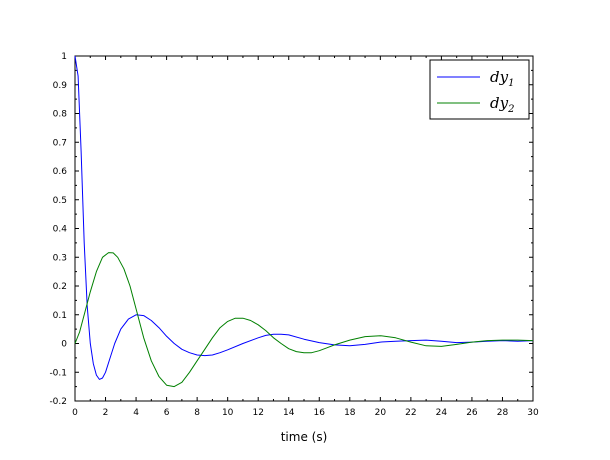  What do you see at coordinates (502, 78) in the screenshot?
I see `legend-label-dy1: dy1` at bounding box center [502, 78].